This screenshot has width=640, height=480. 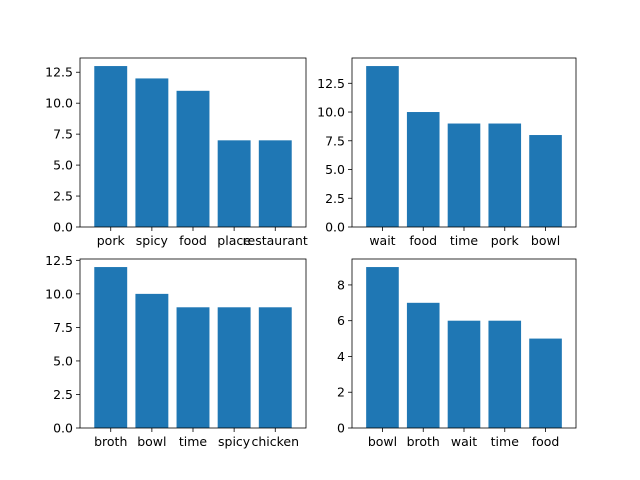 I want to click on y-tick-label: 0, so click(x=341, y=428).